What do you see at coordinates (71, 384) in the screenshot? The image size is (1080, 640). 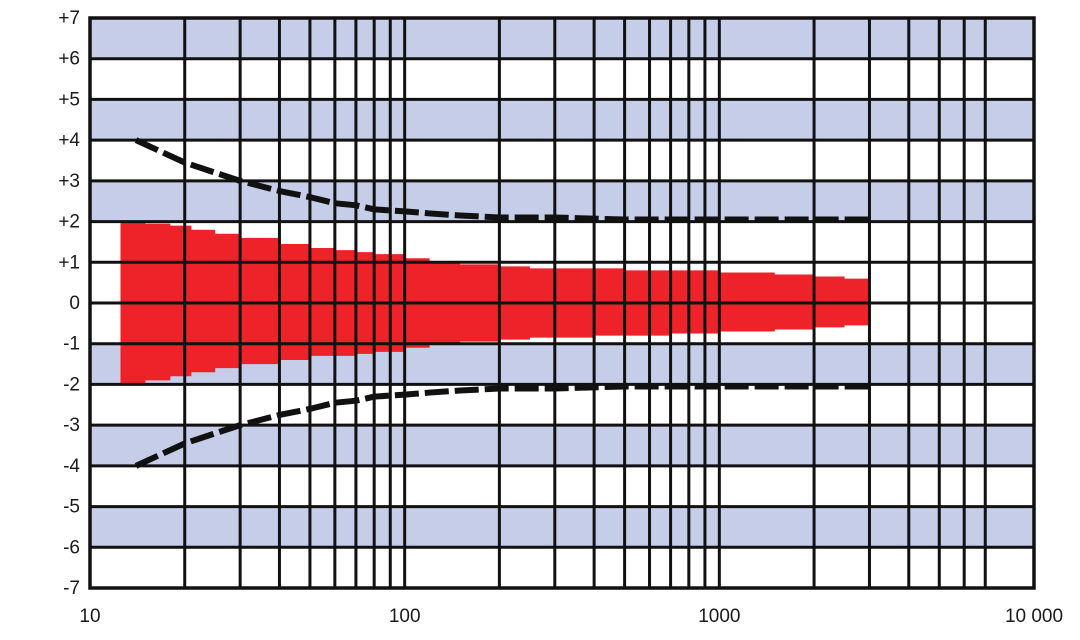 I see `y-tick-label: -2` at bounding box center [71, 384].